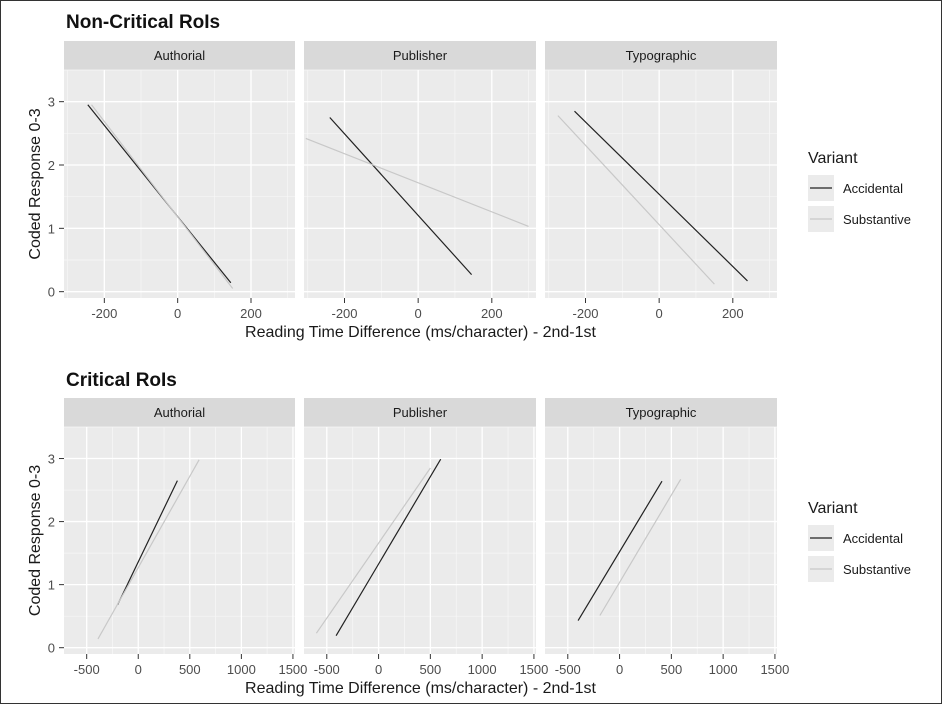 This screenshot has height=708, width=942. Describe the element at coordinates (121, 380) in the screenshot. I see `chart-title: Critical RoIs` at that location.